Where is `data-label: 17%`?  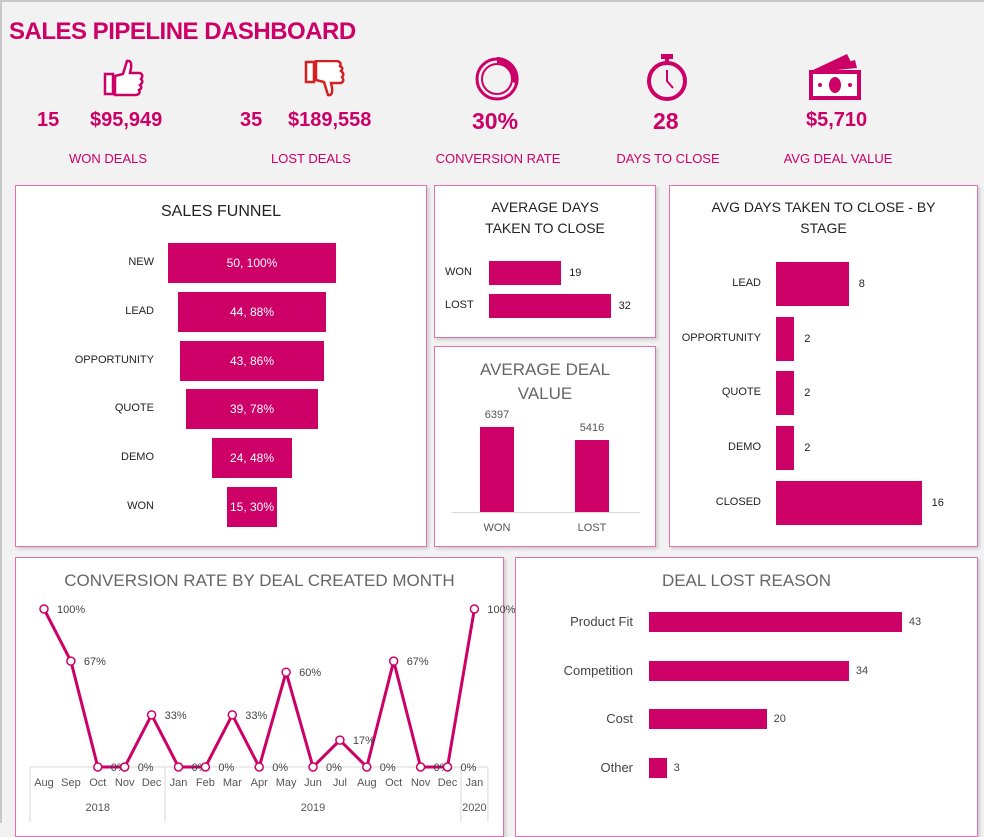
data-label: 17% is located at coordinates (364, 741).